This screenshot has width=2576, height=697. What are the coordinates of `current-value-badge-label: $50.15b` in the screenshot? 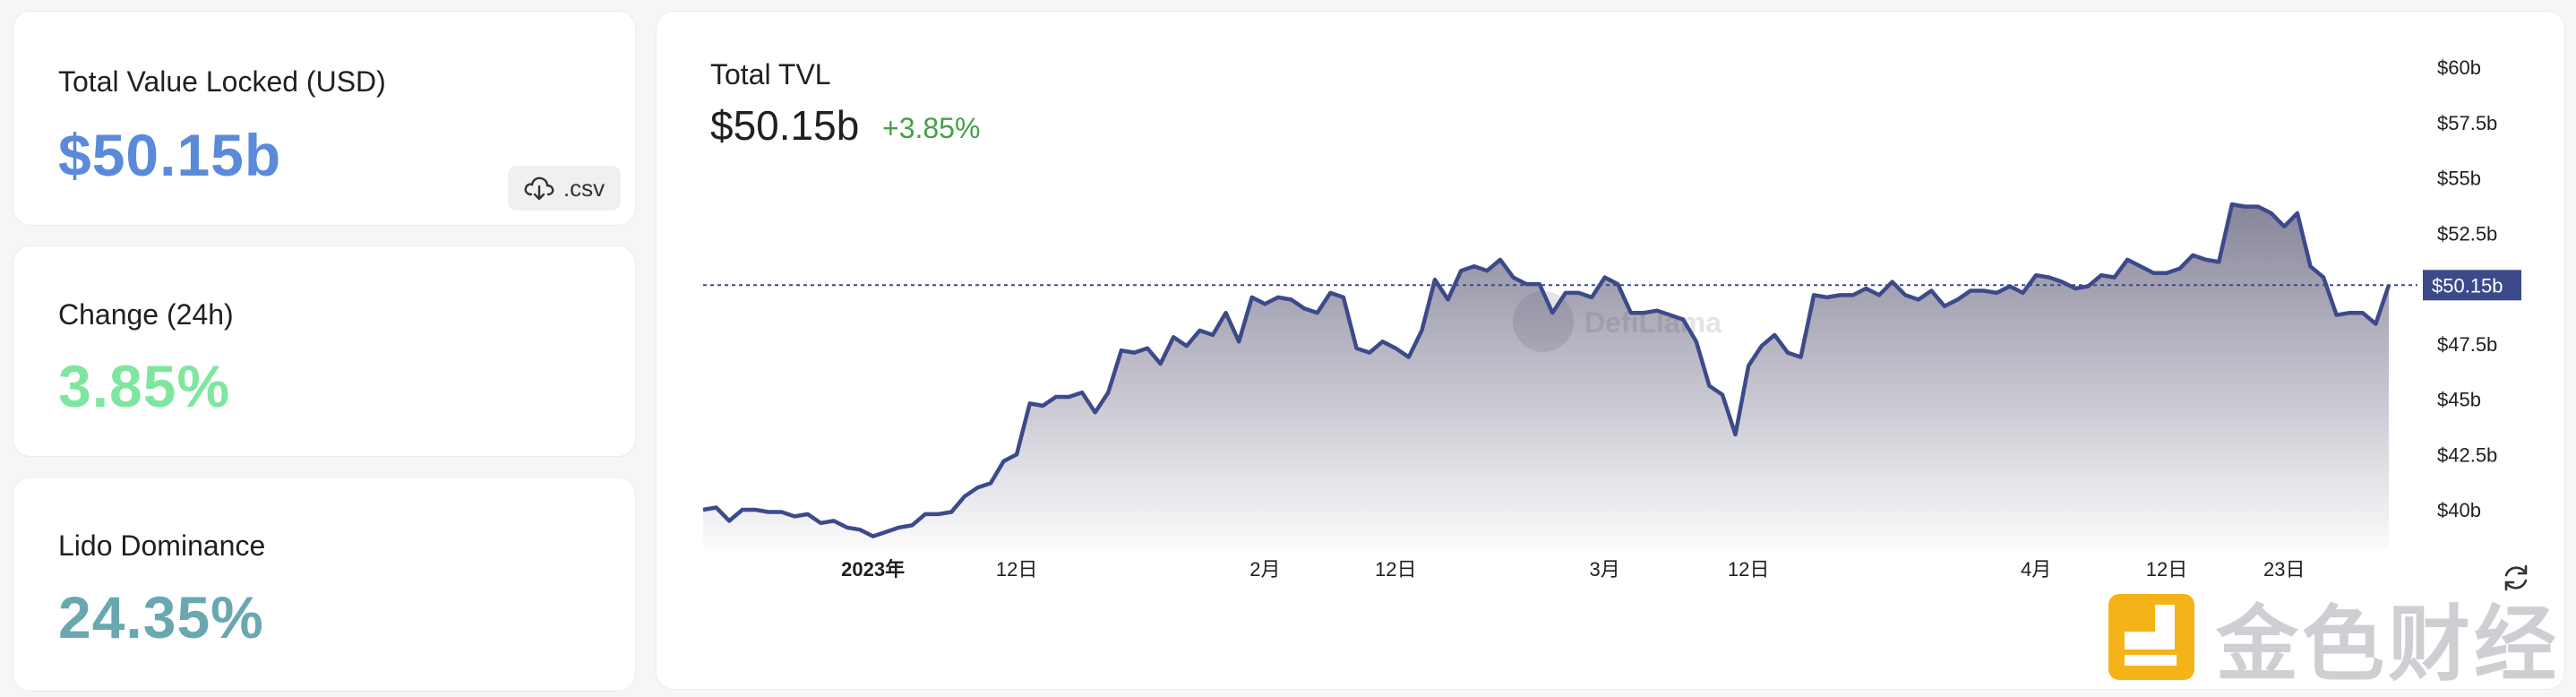 It's located at (2467, 285).